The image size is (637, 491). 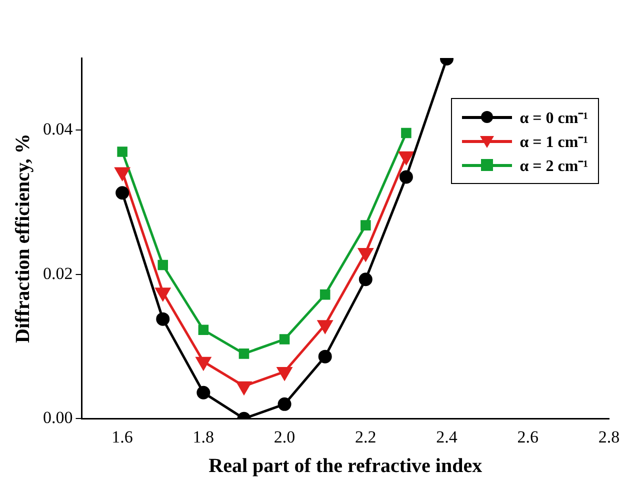 What do you see at coordinates (58, 129) in the screenshot?
I see `y-tick-label: 0.04` at bounding box center [58, 129].